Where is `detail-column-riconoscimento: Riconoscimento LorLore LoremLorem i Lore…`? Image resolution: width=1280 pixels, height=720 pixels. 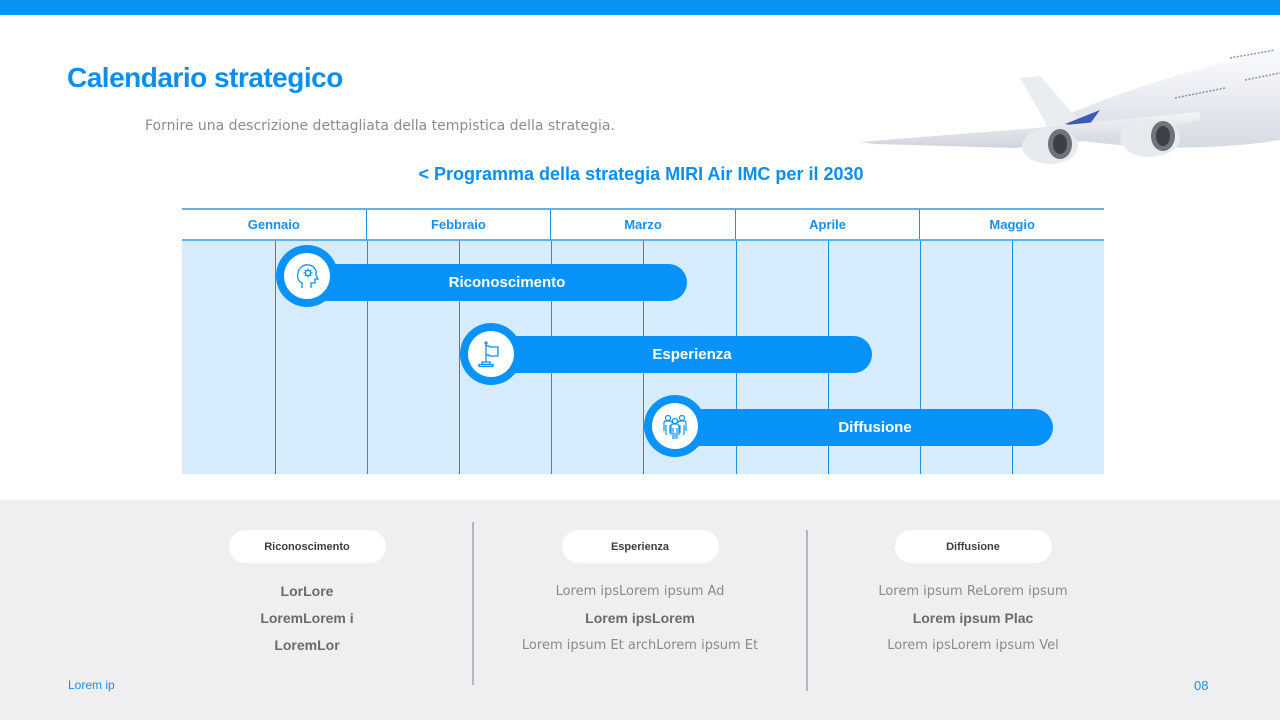 detail-column-riconoscimento: Riconoscimento LorLore LoremLorem i Lore… is located at coordinates (307, 594).